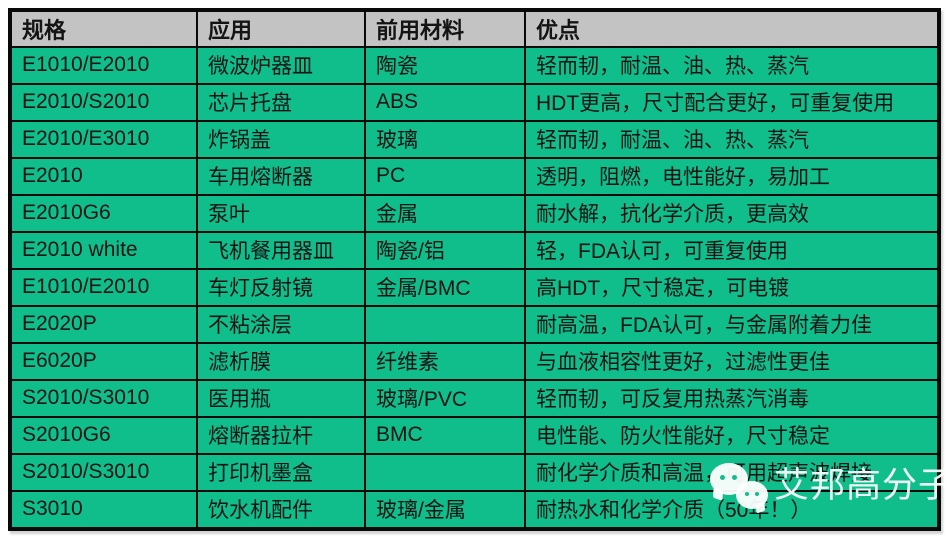 Image resolution: width=949 pixels, height=539 pixels. What do you see at coordinates (445, 287) in the screenshot?
I see `cell-previous-material: 金属/BMC` at bounding box center [445, 287].